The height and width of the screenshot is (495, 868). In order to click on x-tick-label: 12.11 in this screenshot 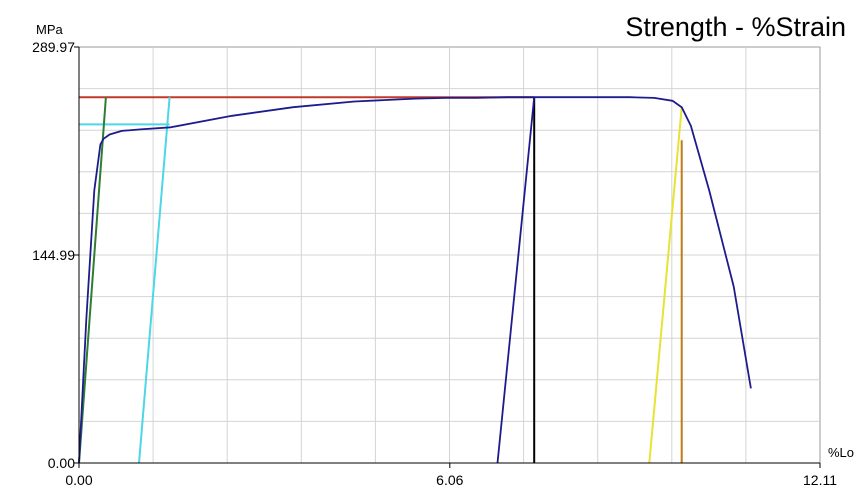, I will do `click(820, 480)`.